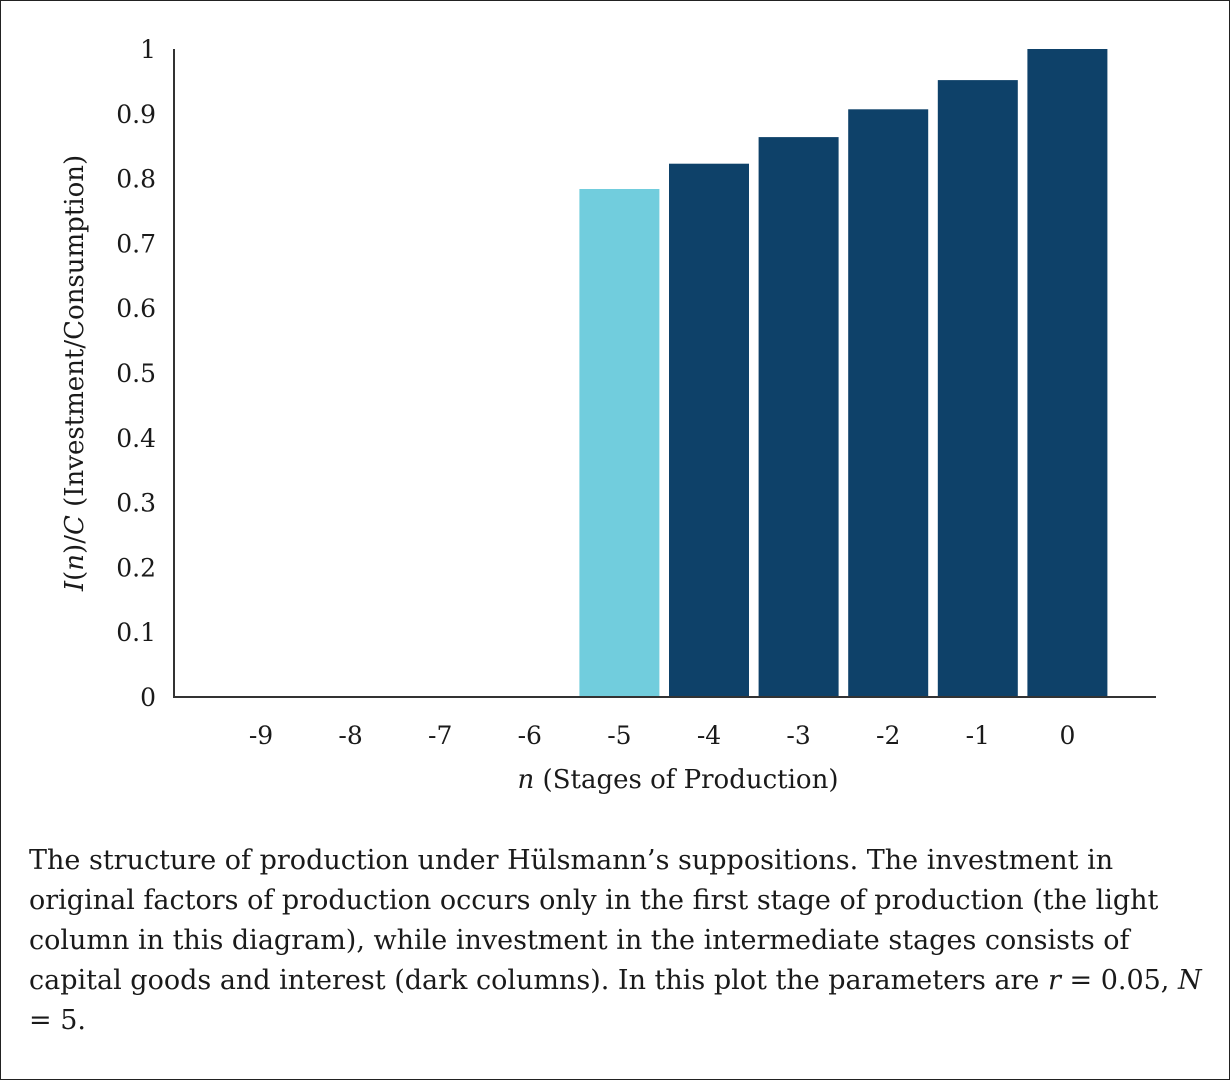 The width and height of the screenshot is (1230, 1080). Describe the element at coordinates (136, 503) in the screenshot. I see `y-tick-label: 0.3` at that location.